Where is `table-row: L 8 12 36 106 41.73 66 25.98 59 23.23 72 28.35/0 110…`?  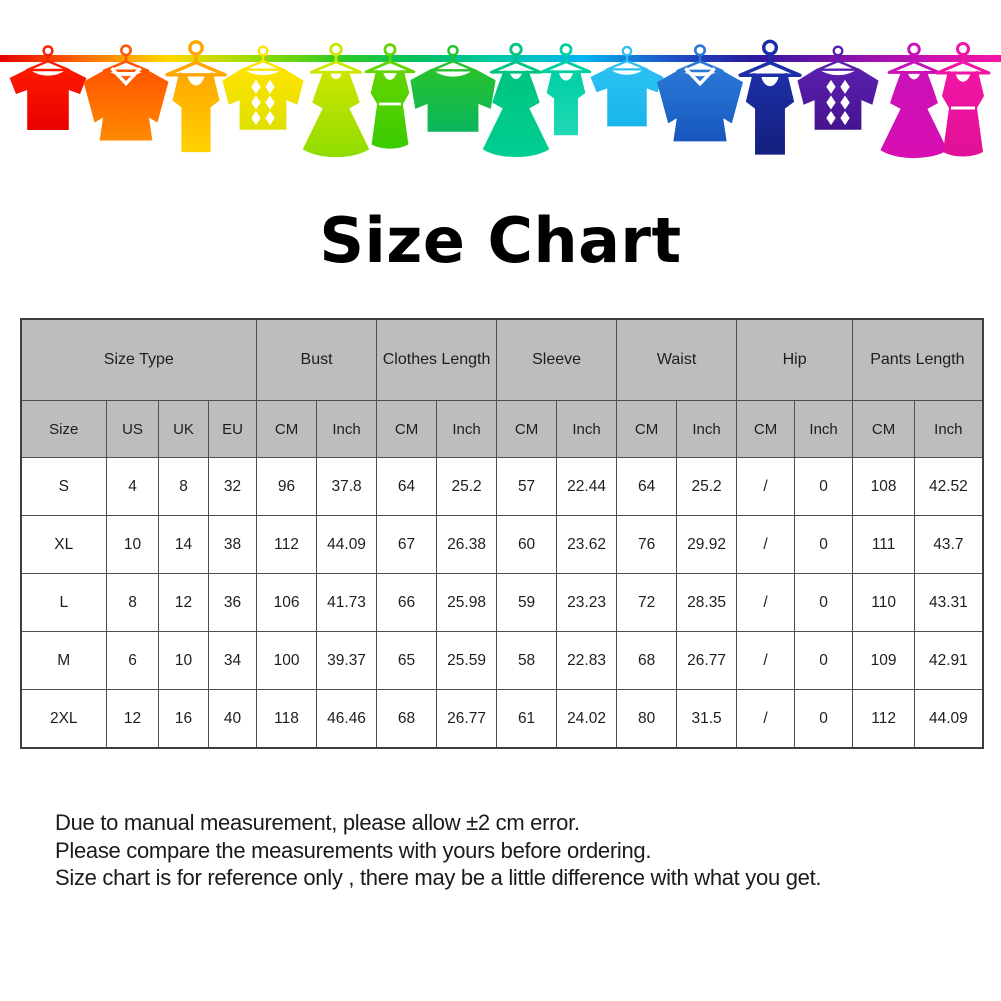 table-row: L 8 12 36 106 41.73 66 25.98 59 23.23 72 28.35/0 110… is located at coordinates (502, 603).